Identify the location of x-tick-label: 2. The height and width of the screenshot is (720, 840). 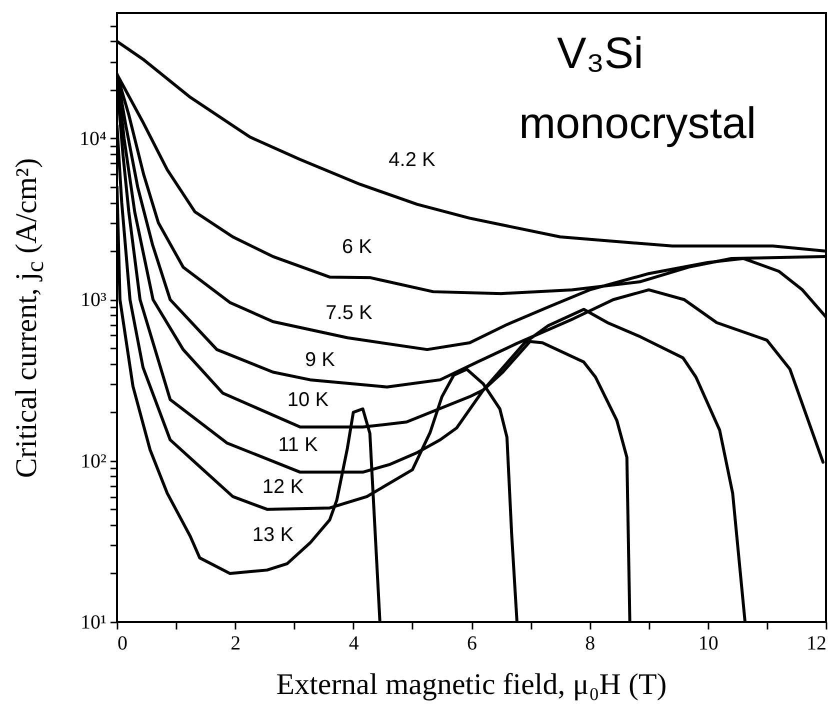
(235, 643).